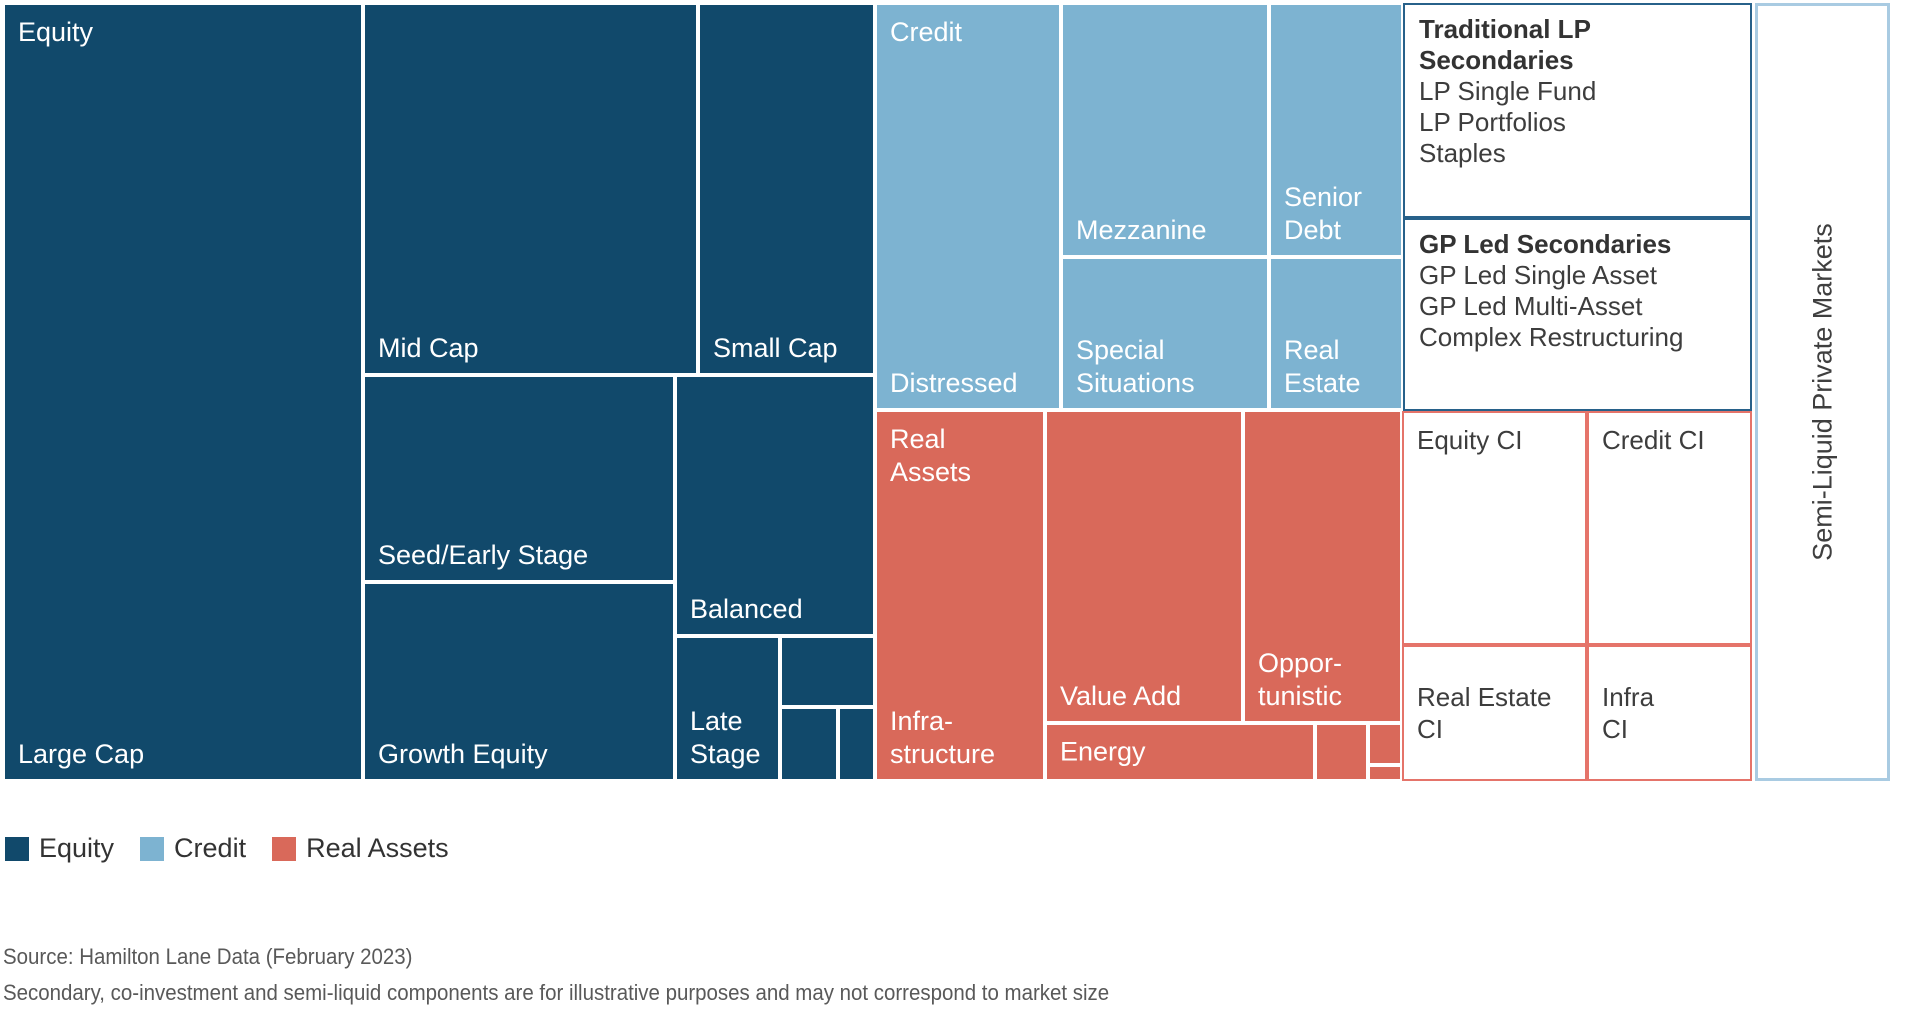 This screenshot has height=1025, width=1924. I want to click on callout-gp-led-secondaries-line: Complex Restructuring, so click(1551, 337).